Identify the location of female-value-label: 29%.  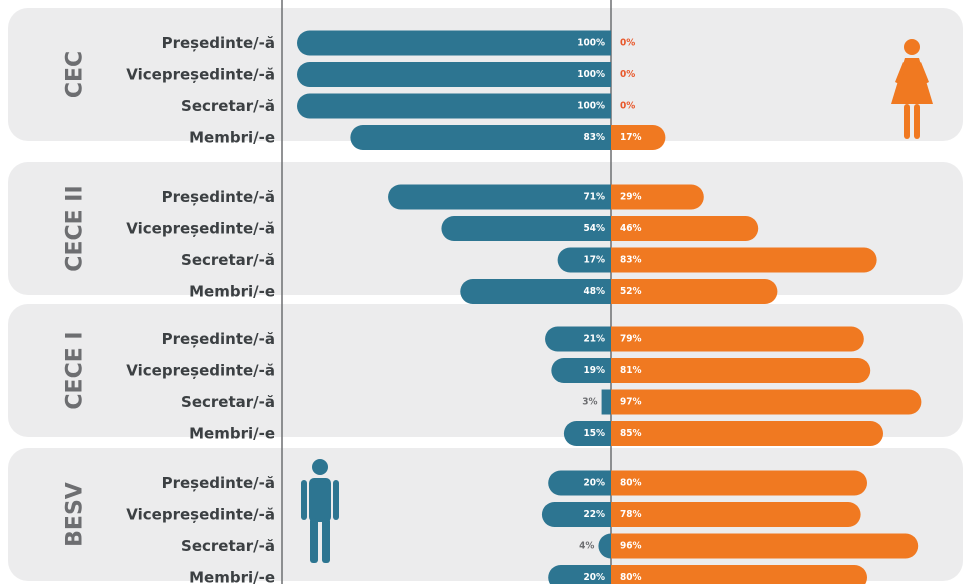
(631, 197).